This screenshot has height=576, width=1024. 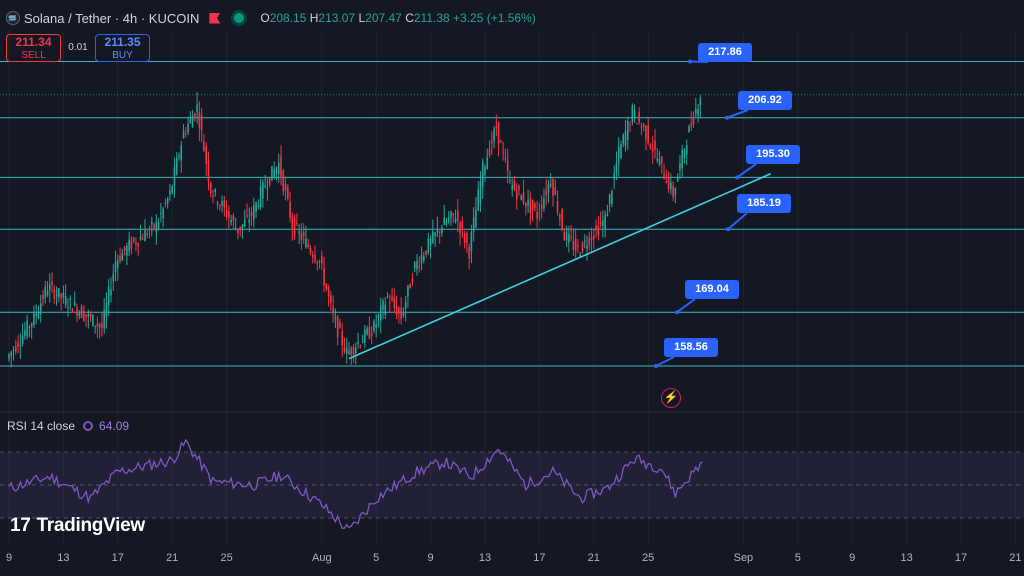 I want to click on level-price-label: 217.86, so click(x=725, y=52).